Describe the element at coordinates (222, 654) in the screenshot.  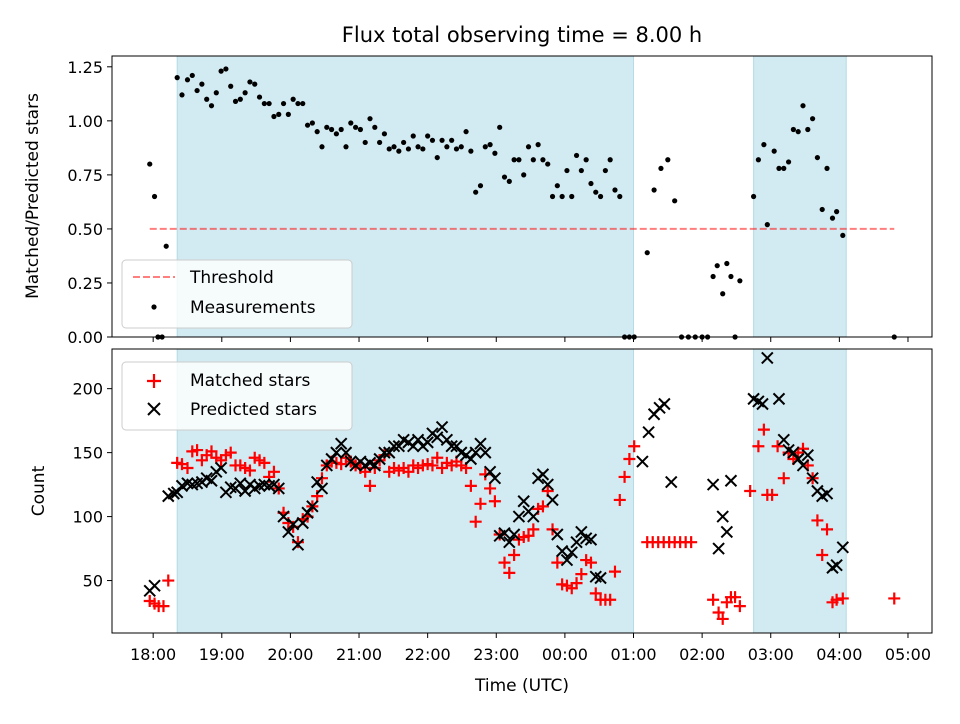
I see `x-tick-label: 19:00` at that location.